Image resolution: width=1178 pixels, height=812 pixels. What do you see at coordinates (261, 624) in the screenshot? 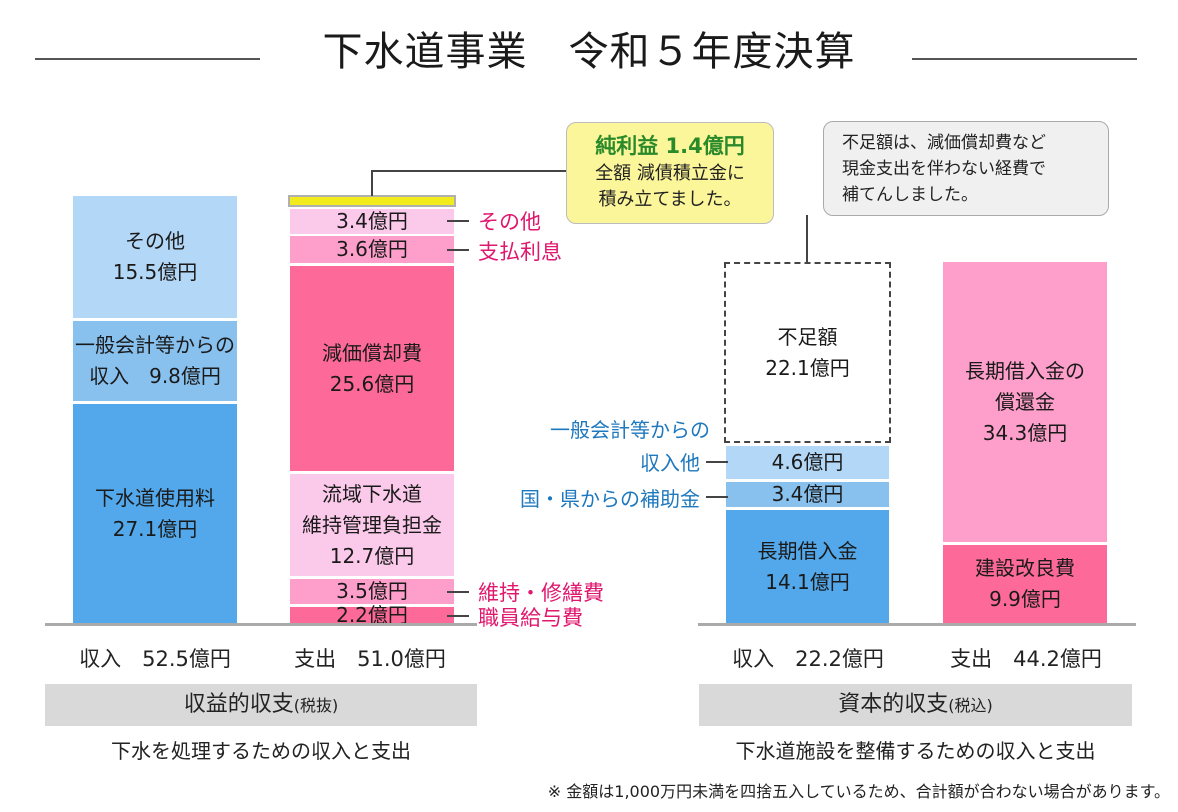
I see `rev-baseline` at bounding box center [261, 624].